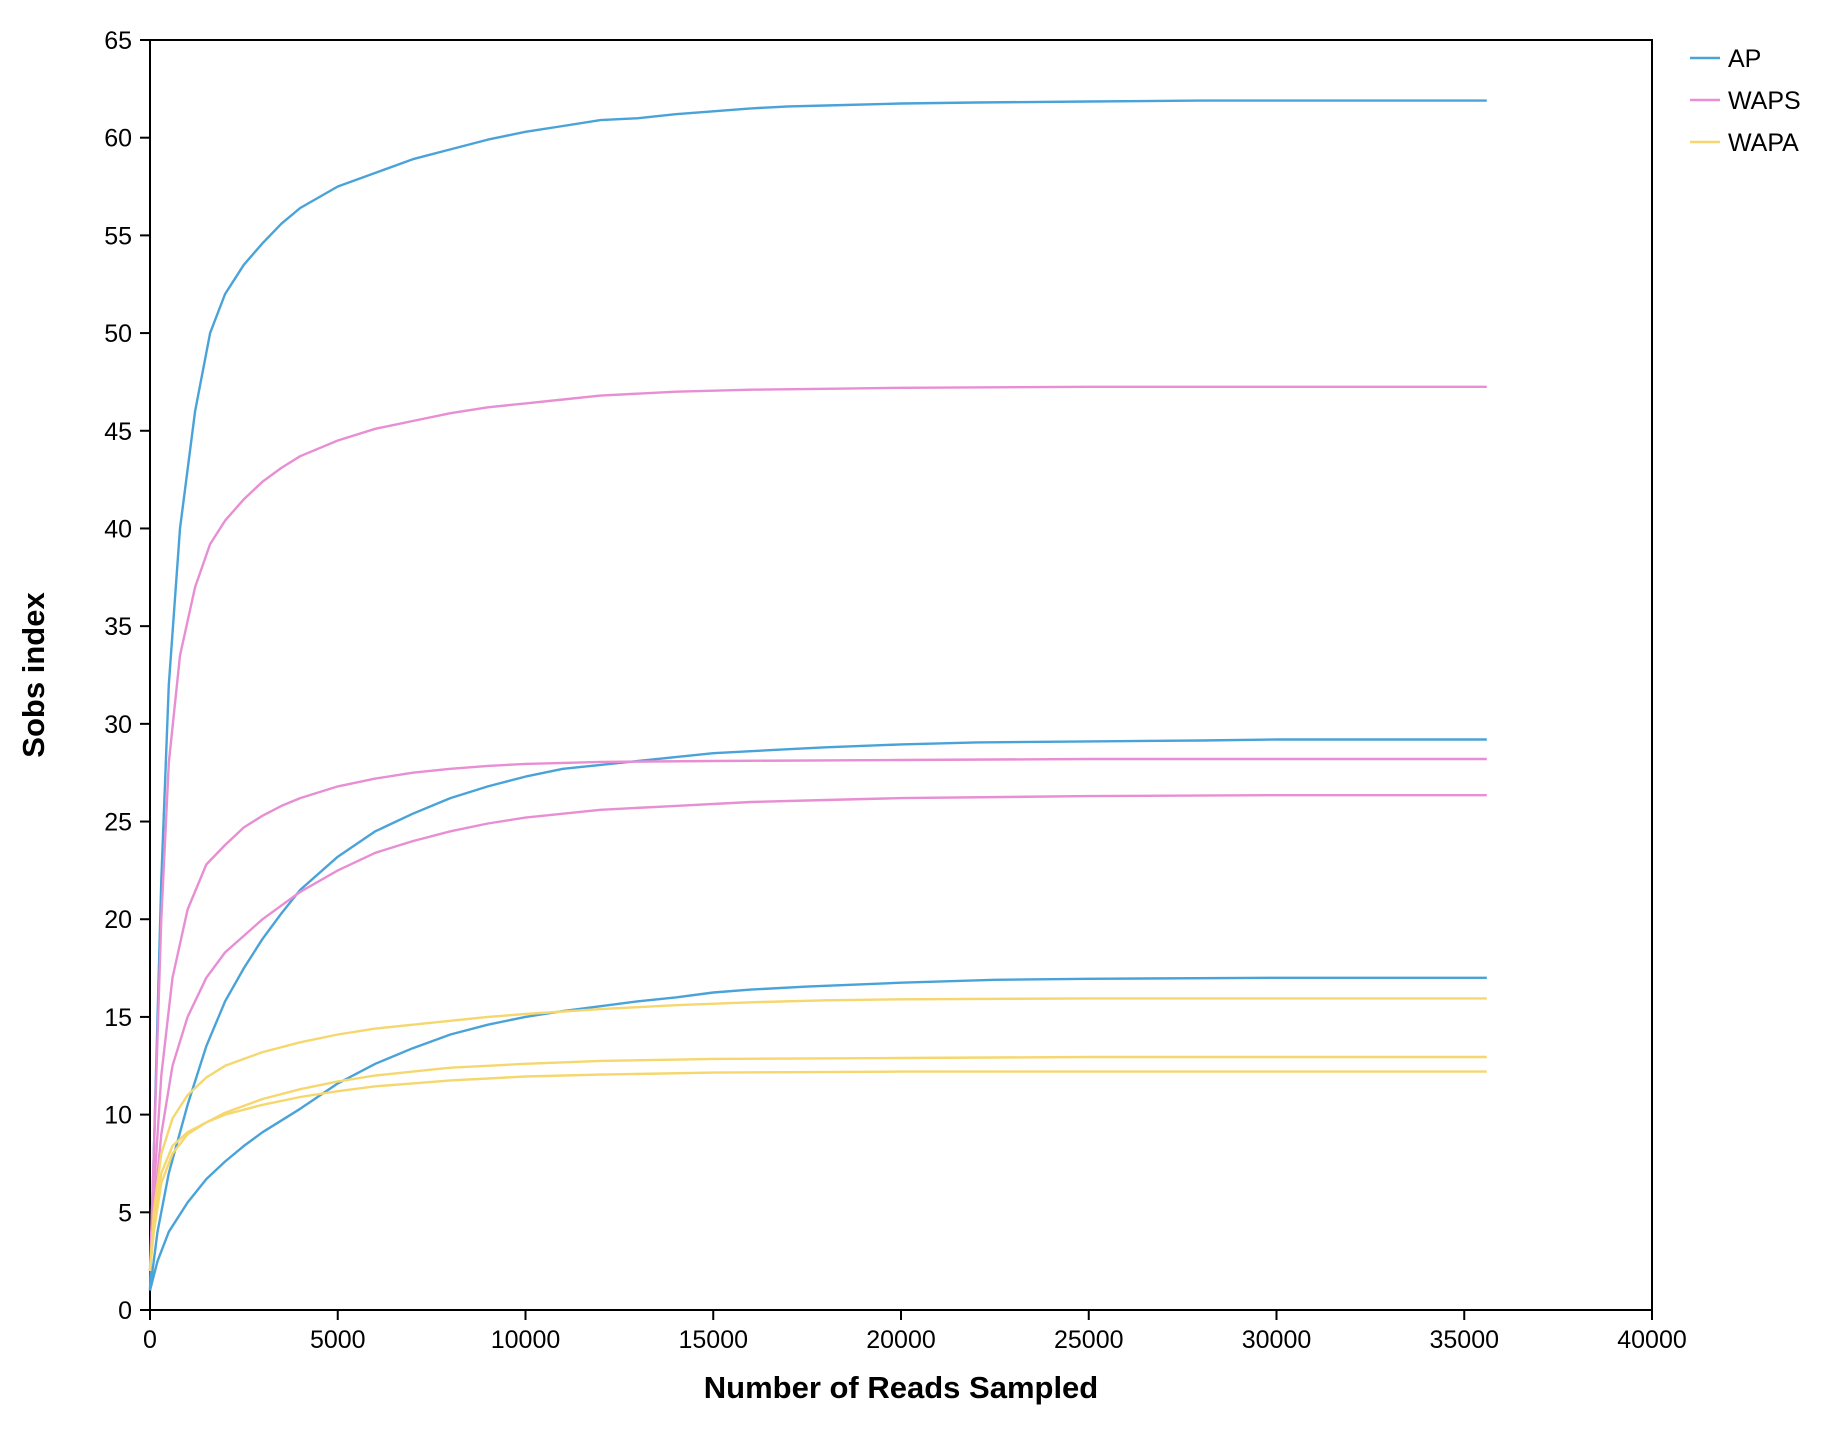 This screenshot has height=1440, width=1833. What do you see at coordinates (125, 1311) in the screenshot?
I see `y-tick-label: 0` at bounding box center [125, 1311].